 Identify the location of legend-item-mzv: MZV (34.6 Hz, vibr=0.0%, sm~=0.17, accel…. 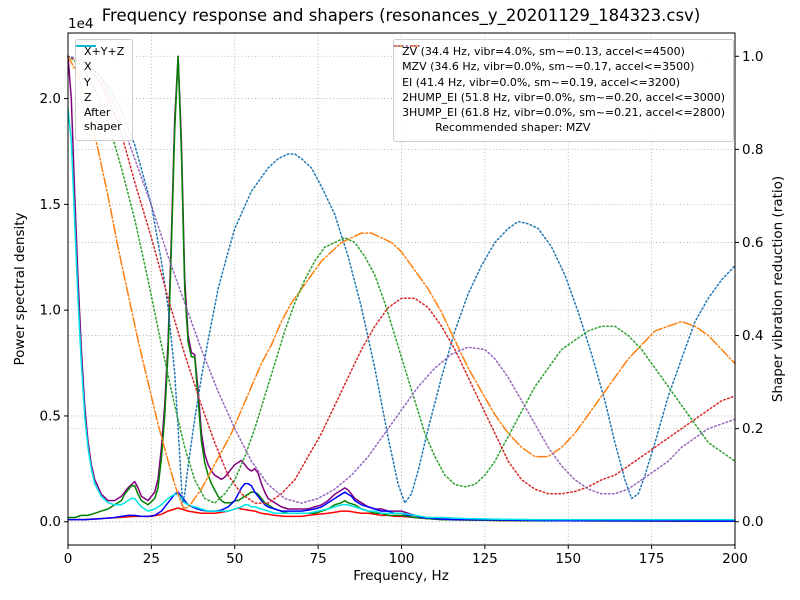
(559, 59).